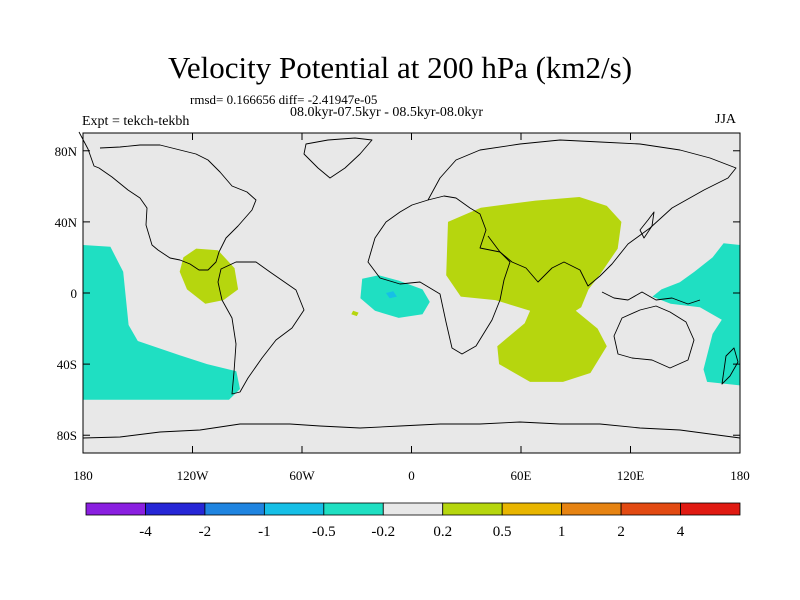  What do you see at coordinates (338, 158) in the screenshot?
I see `greenland-coast` at bounding box center [338, 158].